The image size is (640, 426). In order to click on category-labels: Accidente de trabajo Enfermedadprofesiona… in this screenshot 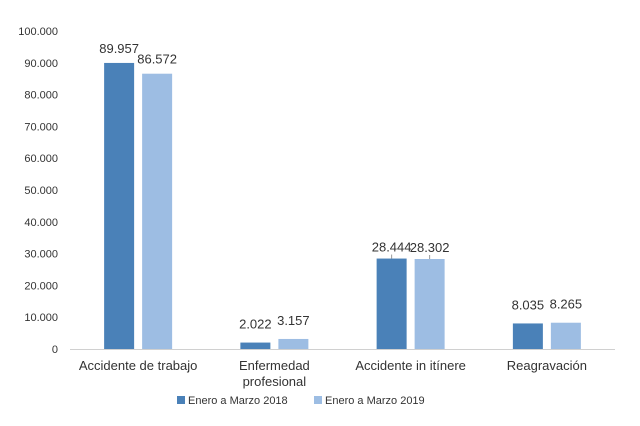, I will do `click(333, 373)`.